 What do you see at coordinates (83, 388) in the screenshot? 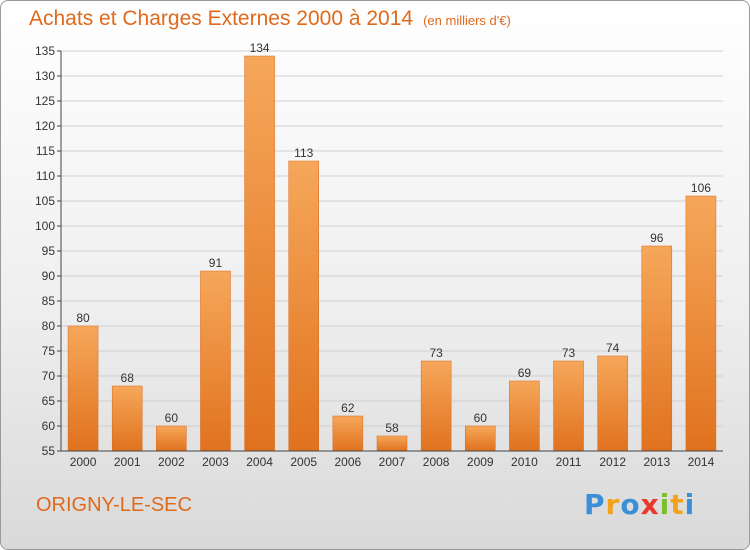
I see `bar-2000` at bounding box center [83, 388].